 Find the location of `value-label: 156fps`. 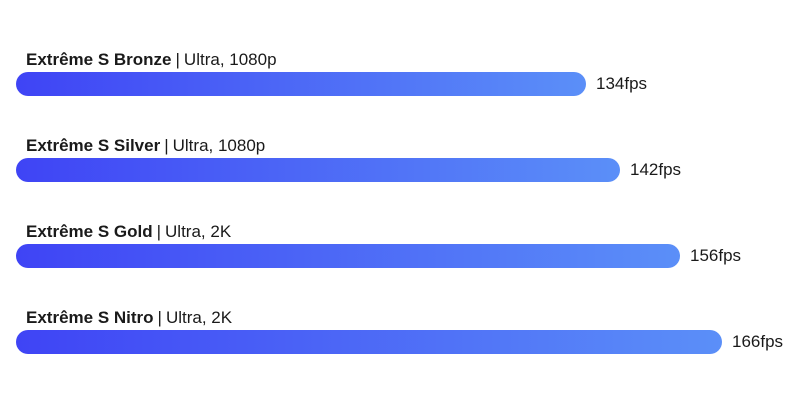

value-label: 156fps is located at coordinates (716, 255).